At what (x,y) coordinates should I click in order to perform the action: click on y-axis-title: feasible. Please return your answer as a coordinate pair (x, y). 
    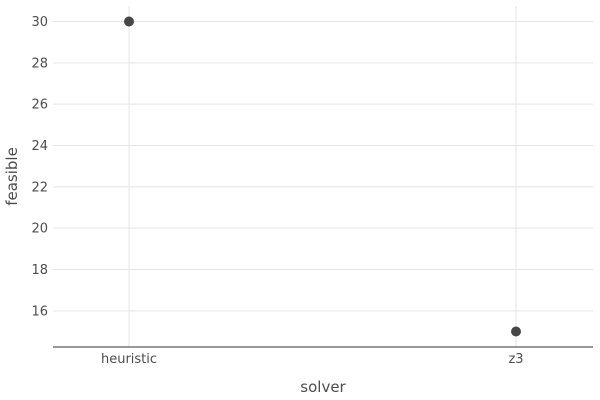
    Looking at the image, I should click on (12, 176).